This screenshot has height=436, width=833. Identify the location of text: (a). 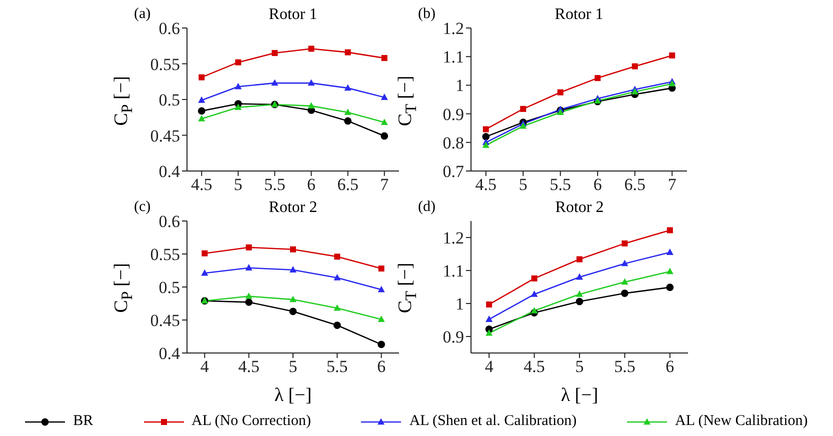
(142, 14).